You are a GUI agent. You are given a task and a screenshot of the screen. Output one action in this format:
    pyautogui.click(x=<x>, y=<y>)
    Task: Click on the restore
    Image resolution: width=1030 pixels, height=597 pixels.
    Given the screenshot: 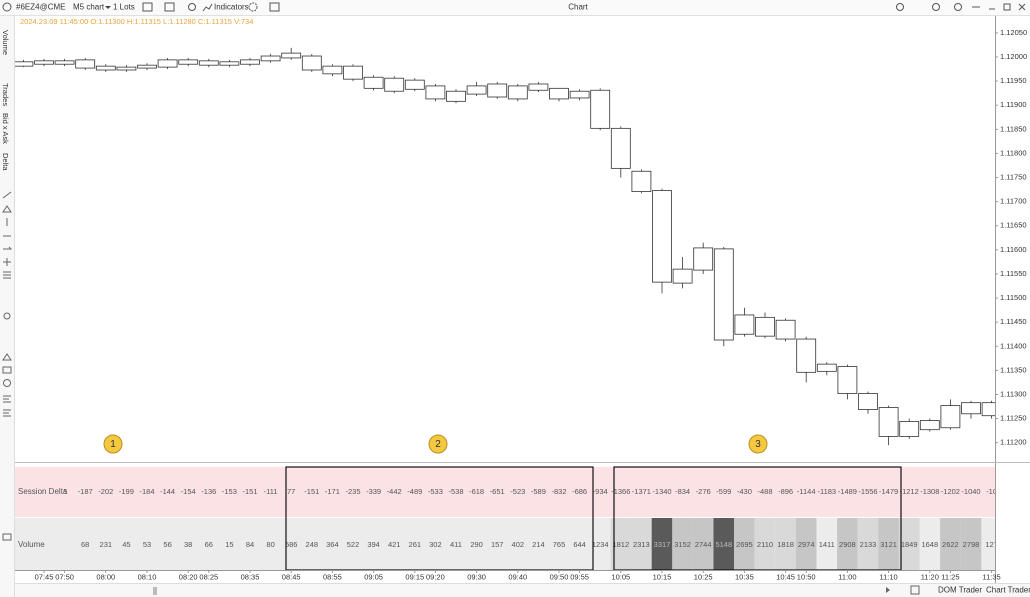 What is the action you would take?
    pyautogui.click(x=1007, y=7)
    